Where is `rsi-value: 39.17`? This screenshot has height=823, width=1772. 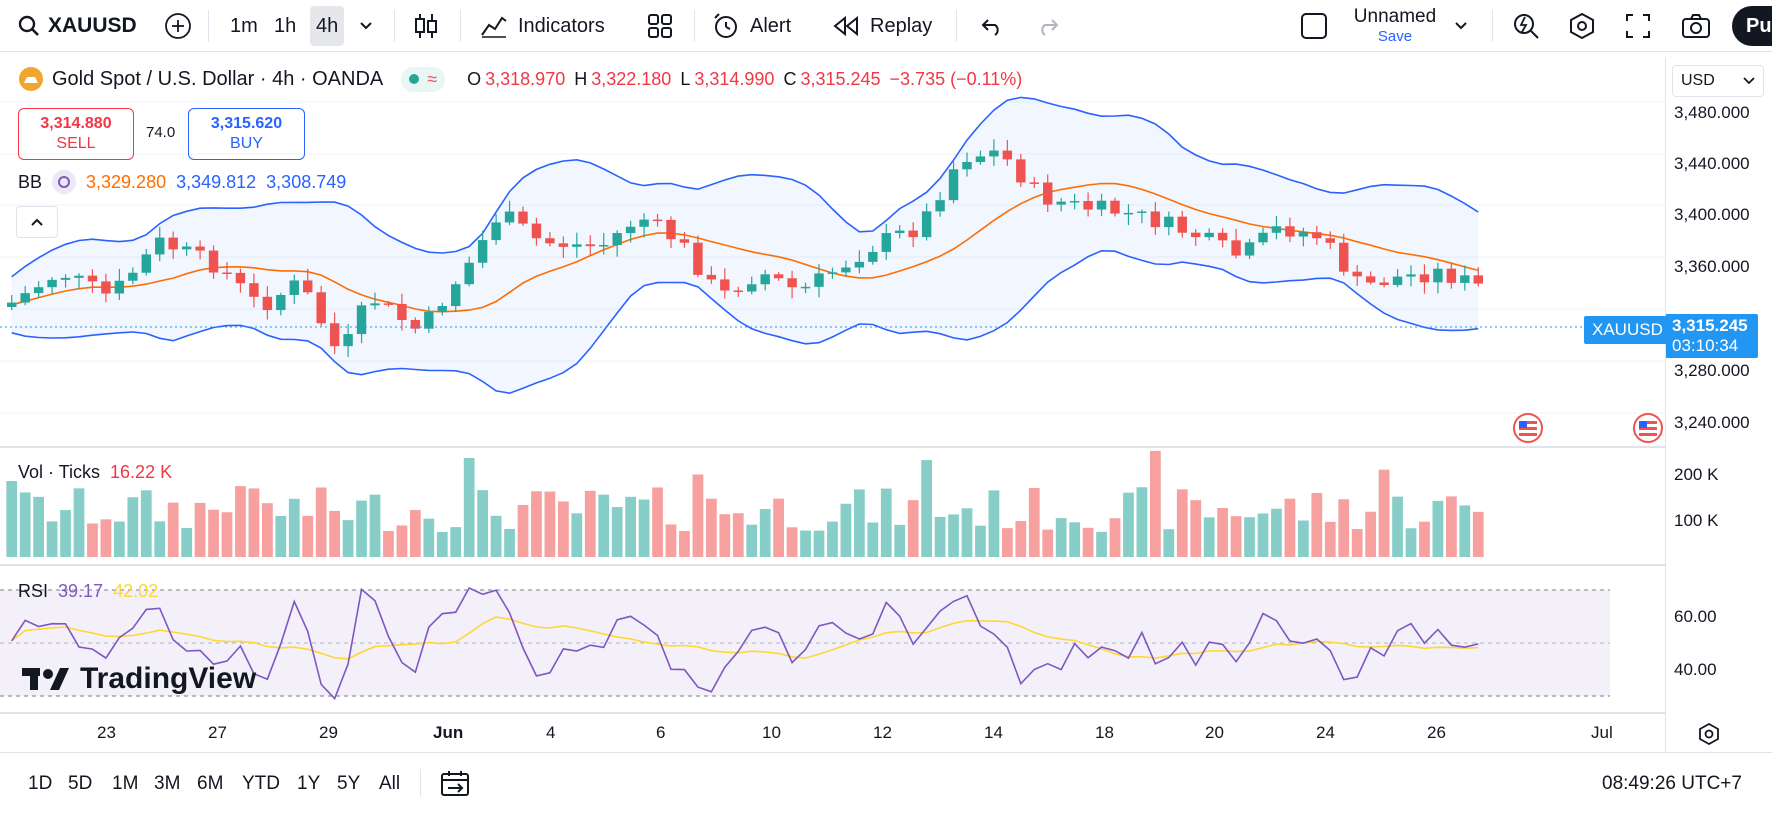
rsi-value: 39.17 is located at coordinates (81, 591).